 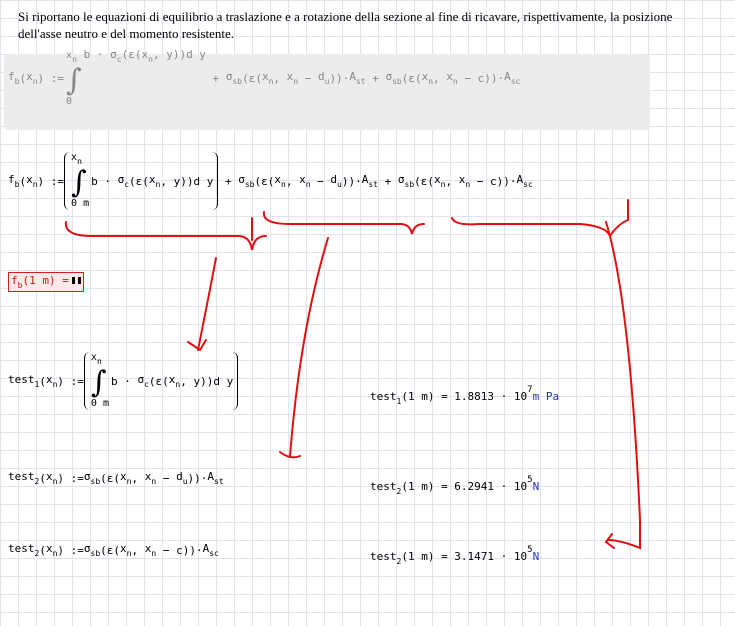 What do you see at coordinates (327, 81) in the screenshot?
I see `subscript: u` at bounding box center [327, 81].